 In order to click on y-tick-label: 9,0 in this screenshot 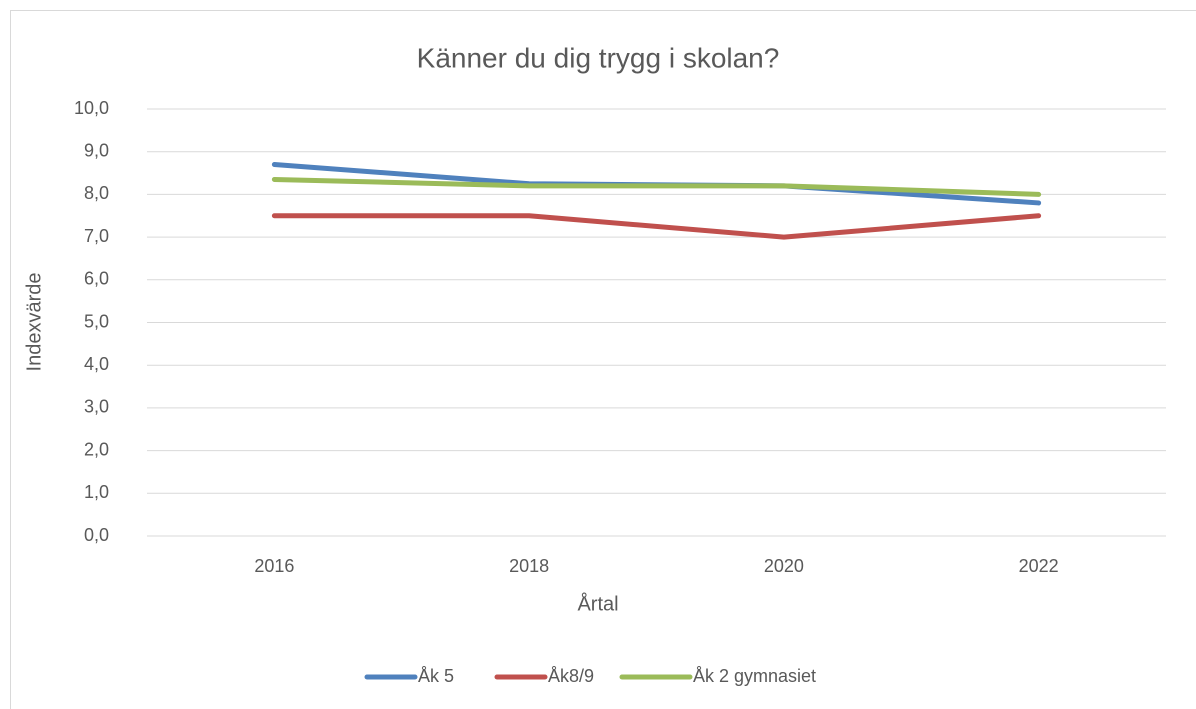, I will do `click(96, 150)`.